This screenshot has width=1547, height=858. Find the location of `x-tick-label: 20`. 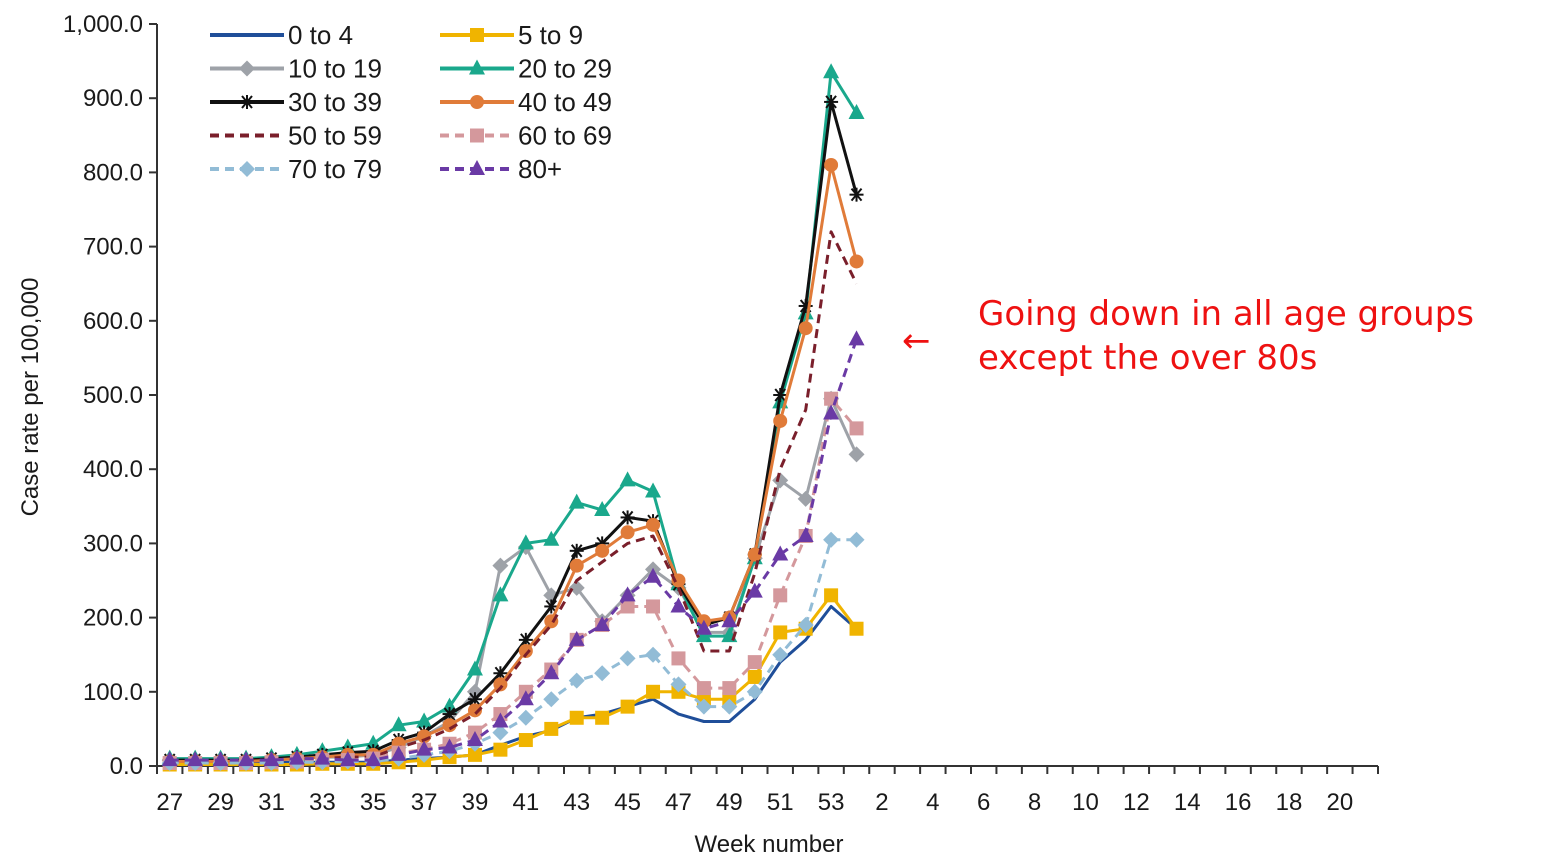

x-tick-label: 20 is located at coordinates (1339, 802).